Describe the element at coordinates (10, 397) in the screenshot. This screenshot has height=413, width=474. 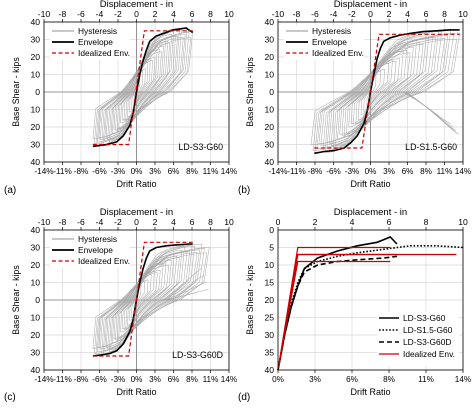
I see `panel-label: (c)` at that location.